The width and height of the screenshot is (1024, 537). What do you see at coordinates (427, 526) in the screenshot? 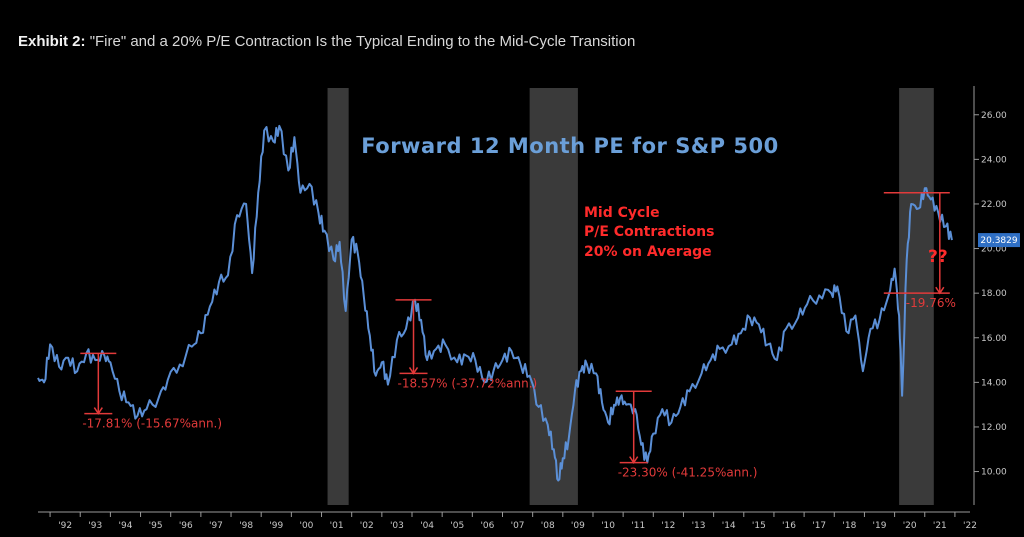
I see `x-tick-label-12: '04` at bounding box center [427, 526].